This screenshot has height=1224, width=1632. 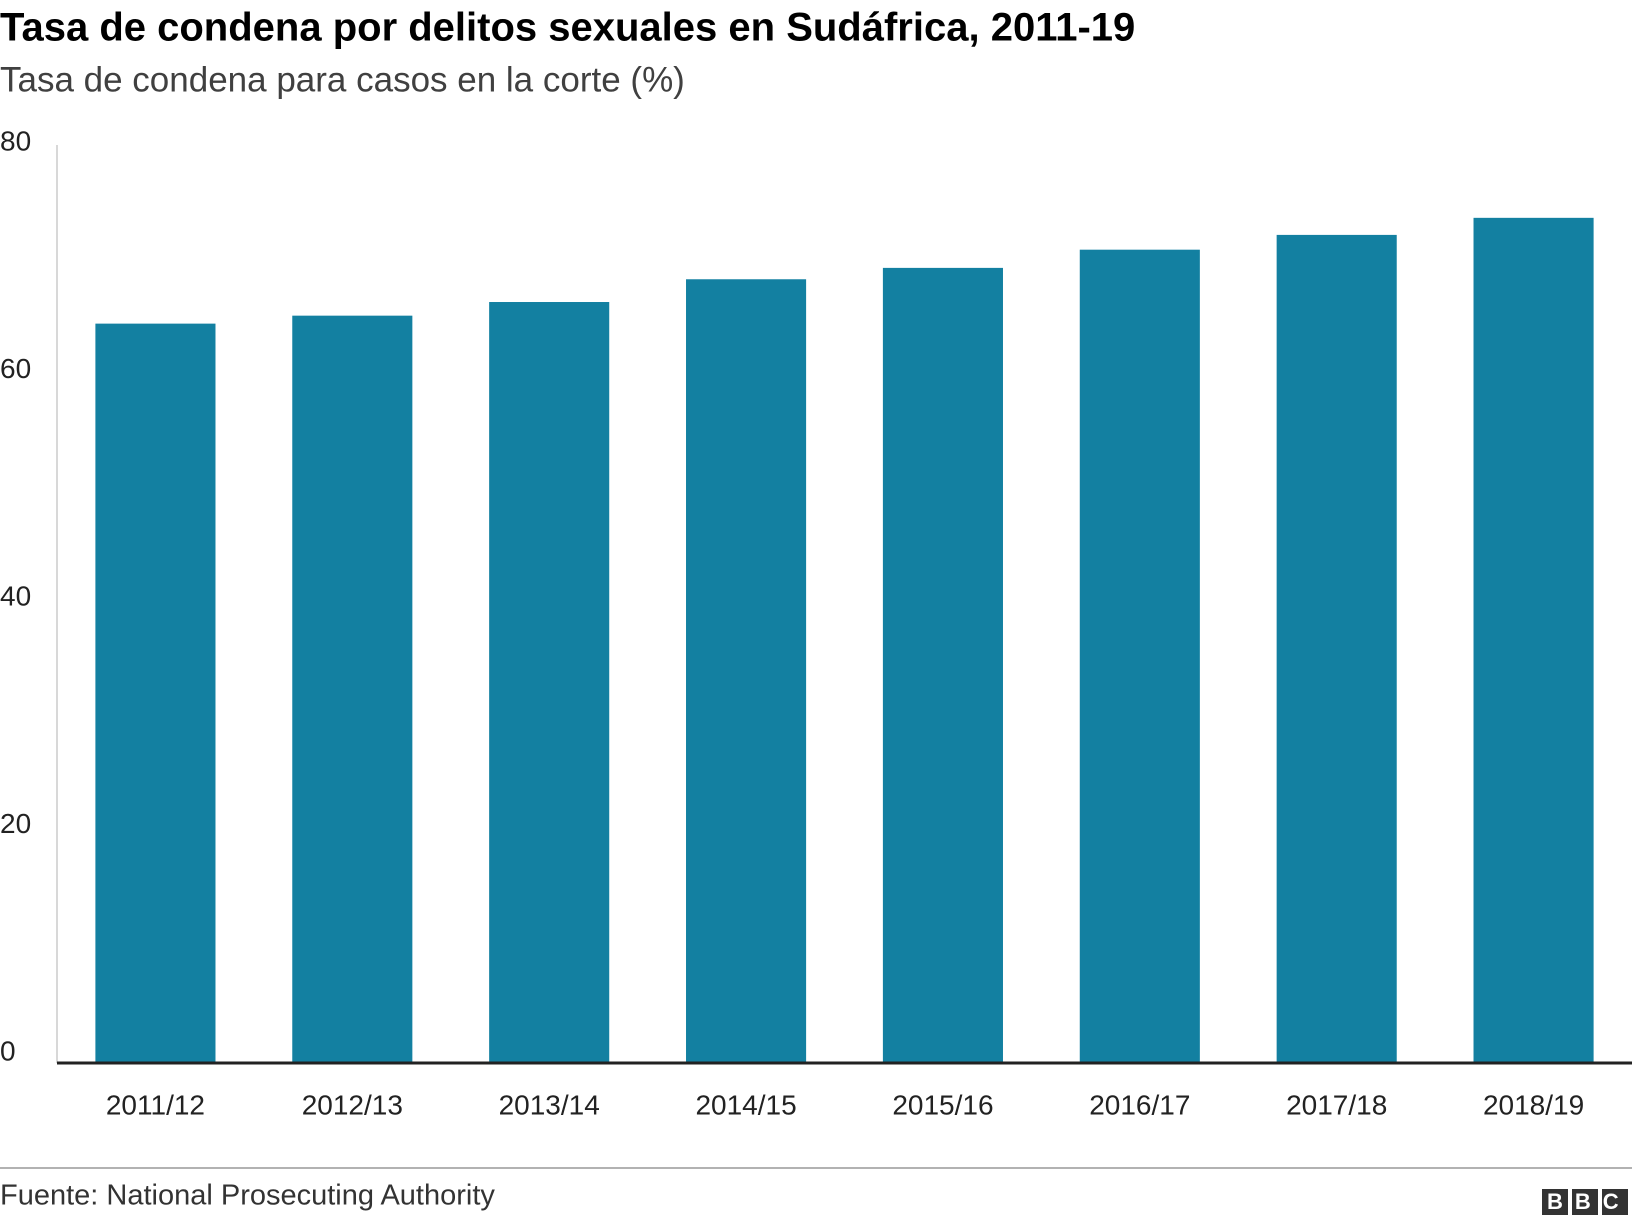 What do you see at coordinates (15, 368) in the screenshot?
I see `y-tick-label: 60` at bounding box center [15, 368].